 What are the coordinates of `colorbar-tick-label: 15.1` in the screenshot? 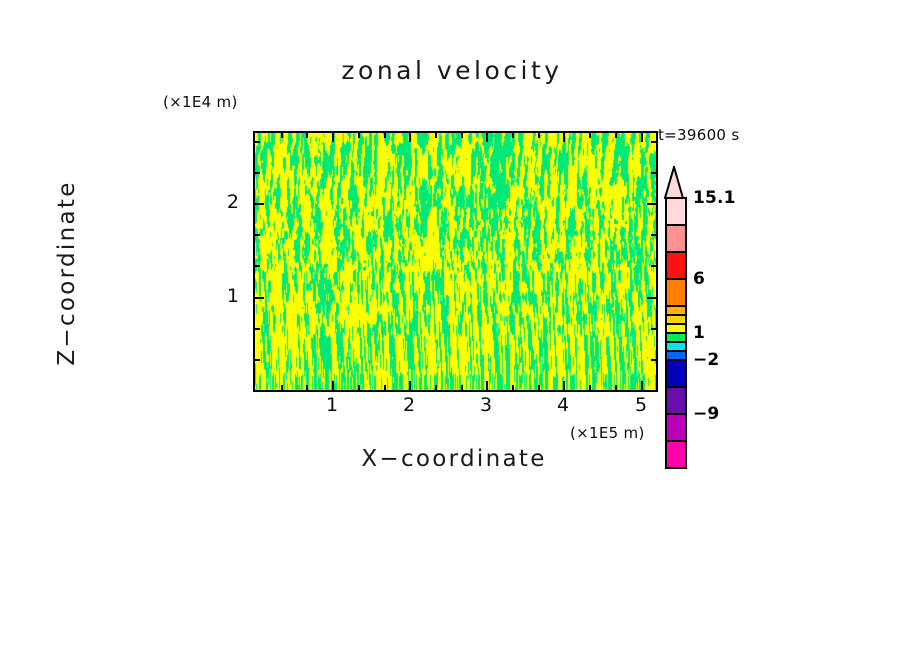 It's located at (714, 198).